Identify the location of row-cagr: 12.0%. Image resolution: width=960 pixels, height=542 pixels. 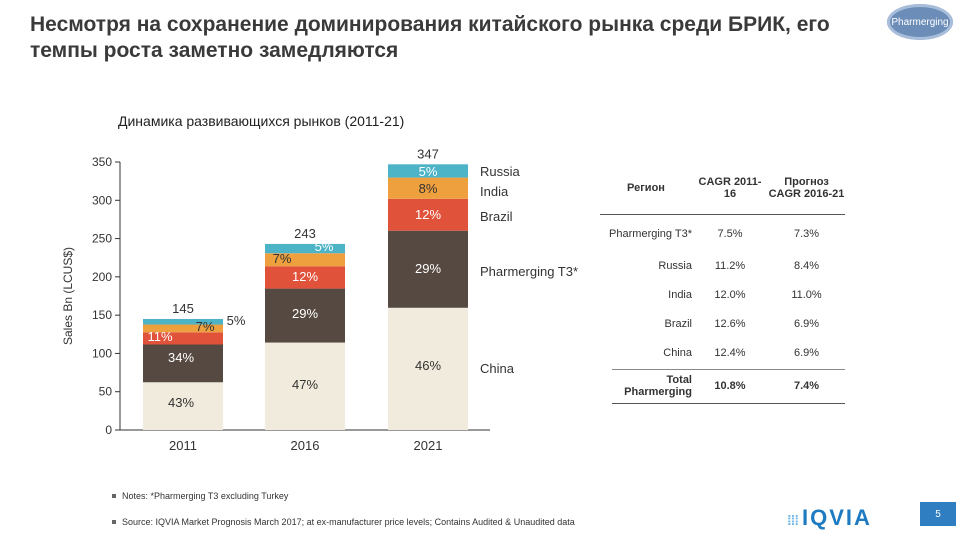
(730, 295).